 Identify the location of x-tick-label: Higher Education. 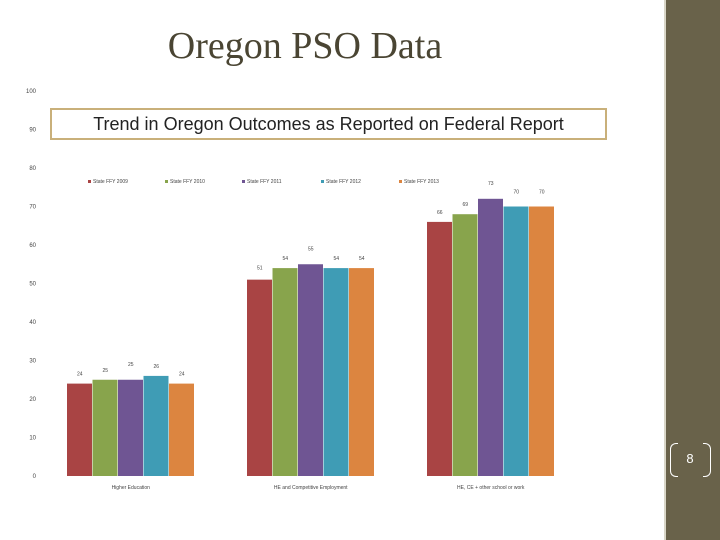
(131, 488).